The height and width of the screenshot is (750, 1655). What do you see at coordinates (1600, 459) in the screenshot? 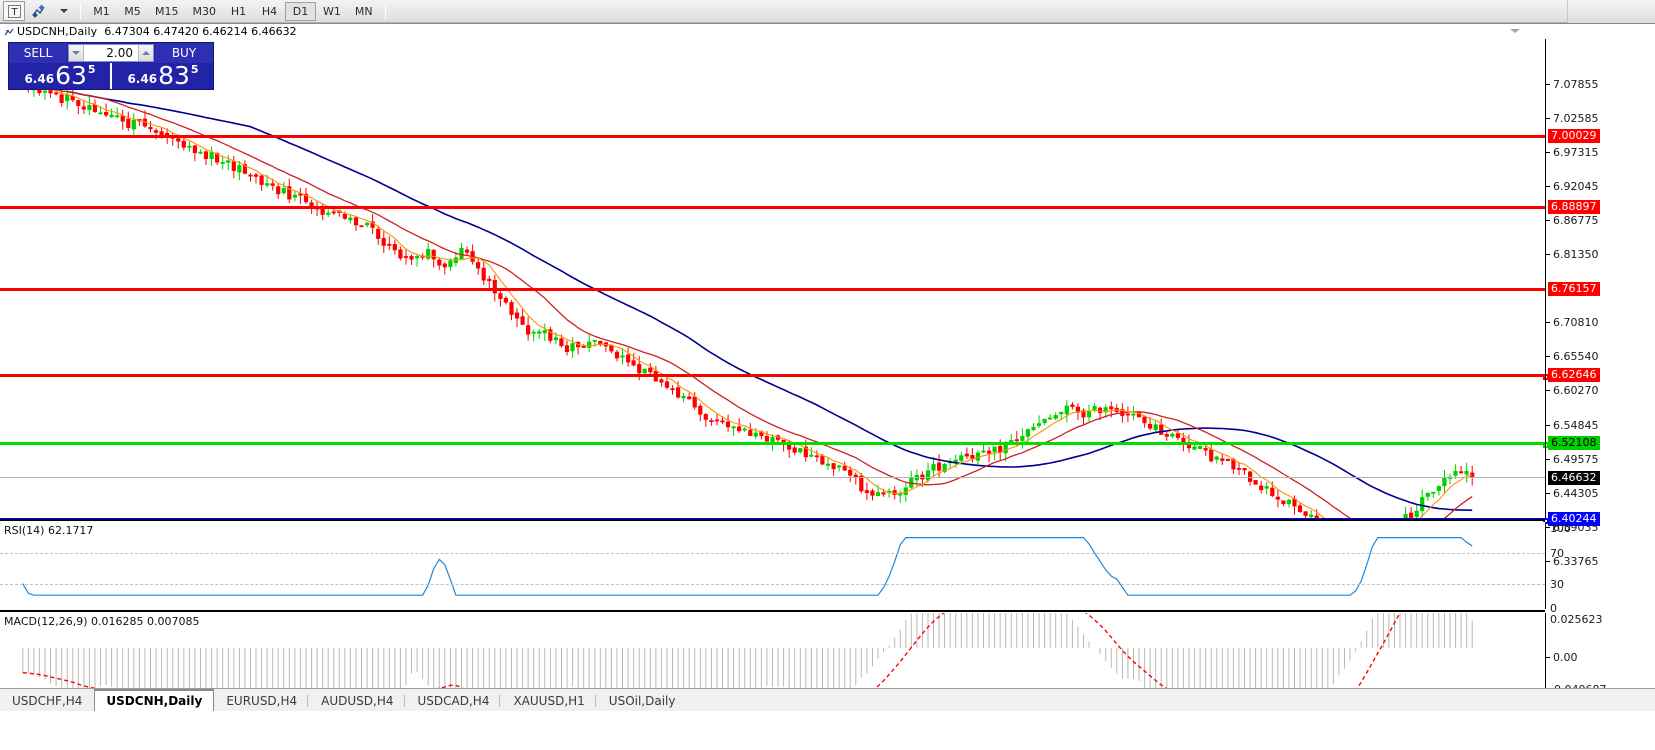
I see `price-tick: 6.49575` at bounding box center [1600, 459].